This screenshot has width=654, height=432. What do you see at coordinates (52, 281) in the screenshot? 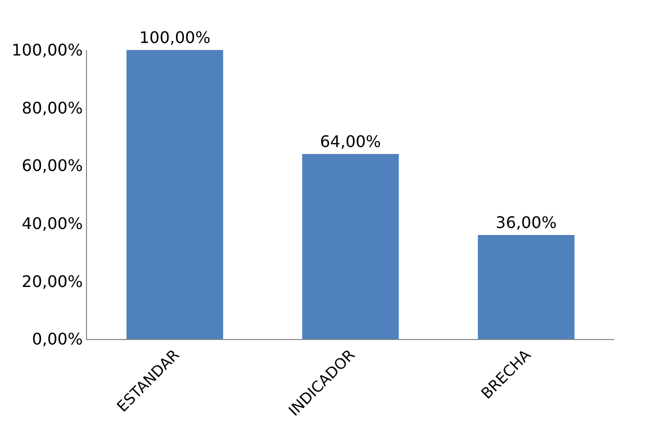
I see `y-tick-label: 20,00%` at bounding box center [52, 281].